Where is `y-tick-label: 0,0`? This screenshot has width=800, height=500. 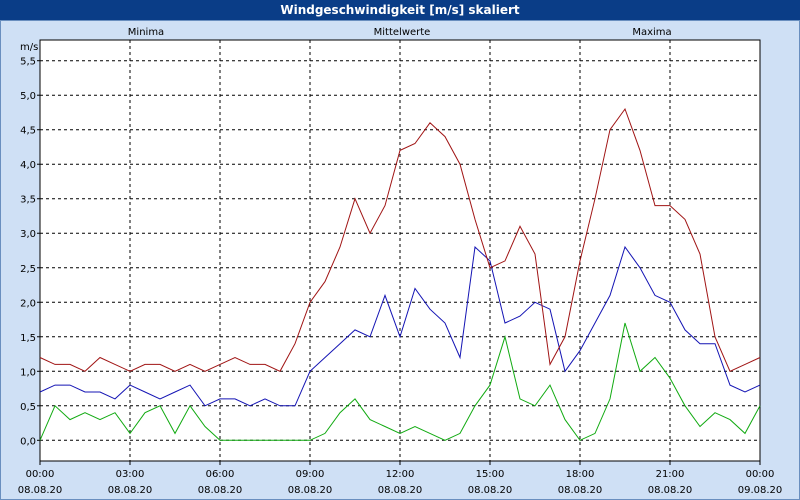 y-tick-label: 0,0 is located at coordinates (28, 441).